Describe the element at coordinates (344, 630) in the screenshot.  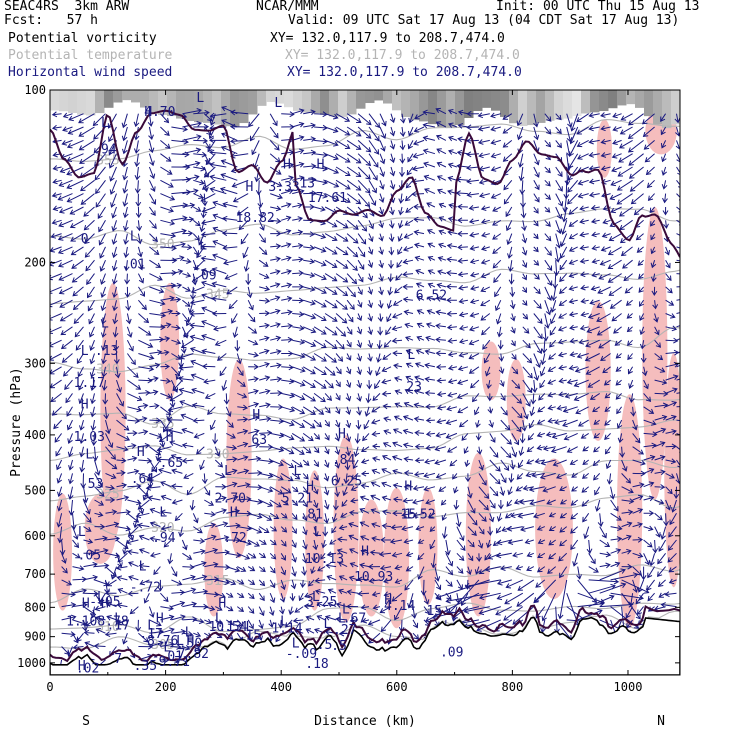
I see `extremum-value: .27` at that location.